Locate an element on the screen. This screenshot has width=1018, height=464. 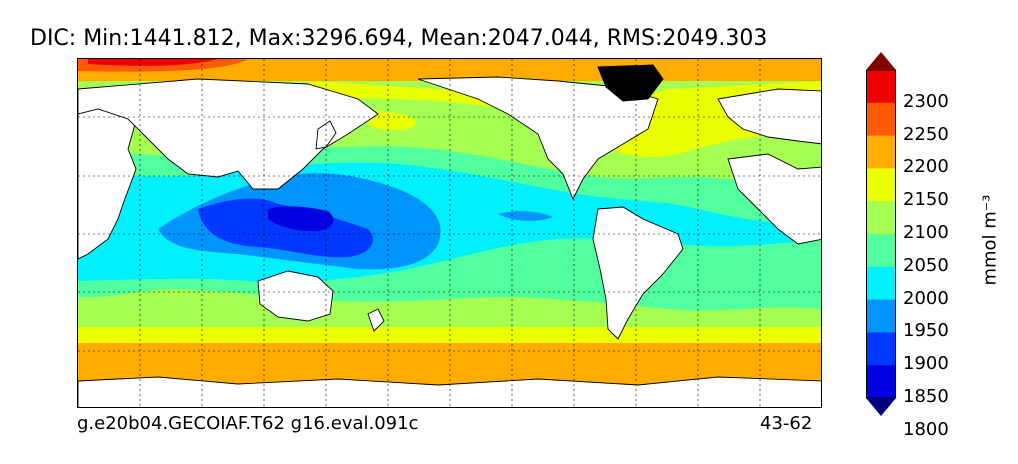
colorbar-extend-bottom is located at coordinates (881, 407).